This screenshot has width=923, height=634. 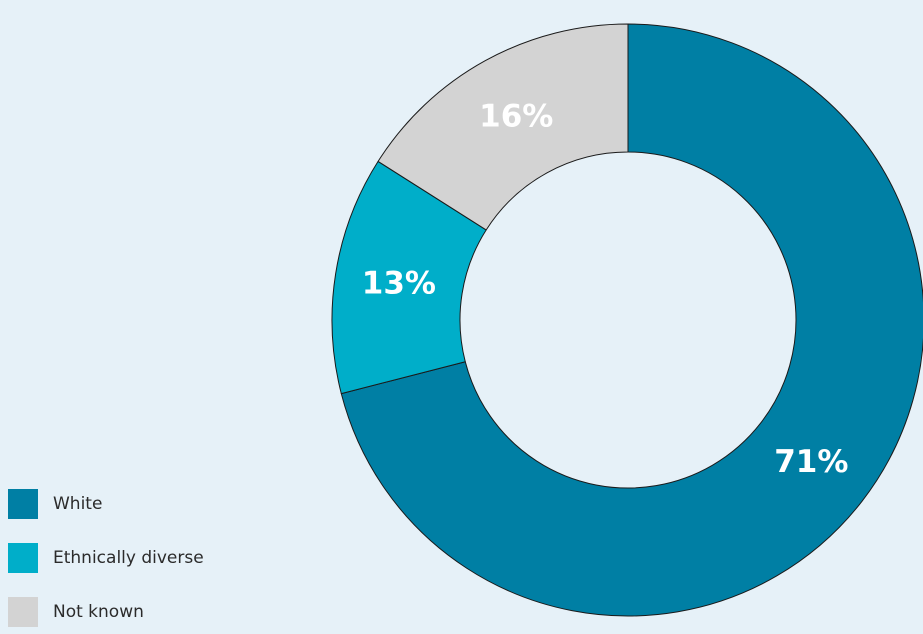 I want to click on data-label-white: 71%, so click(x=811, y=462).